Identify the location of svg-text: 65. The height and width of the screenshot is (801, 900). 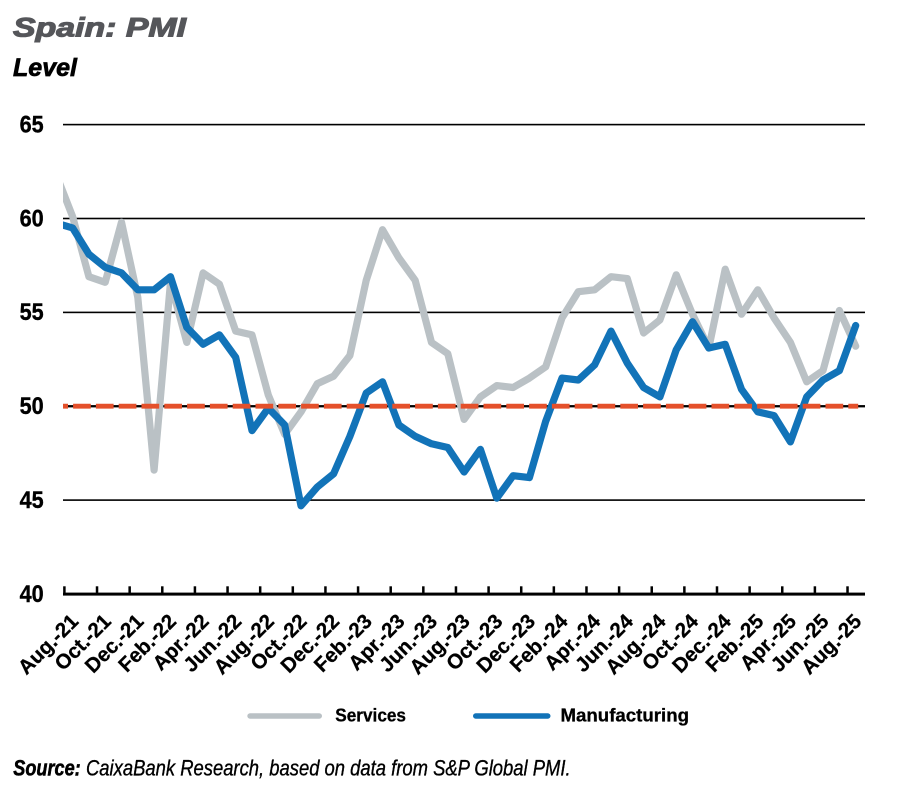
(32, 124).